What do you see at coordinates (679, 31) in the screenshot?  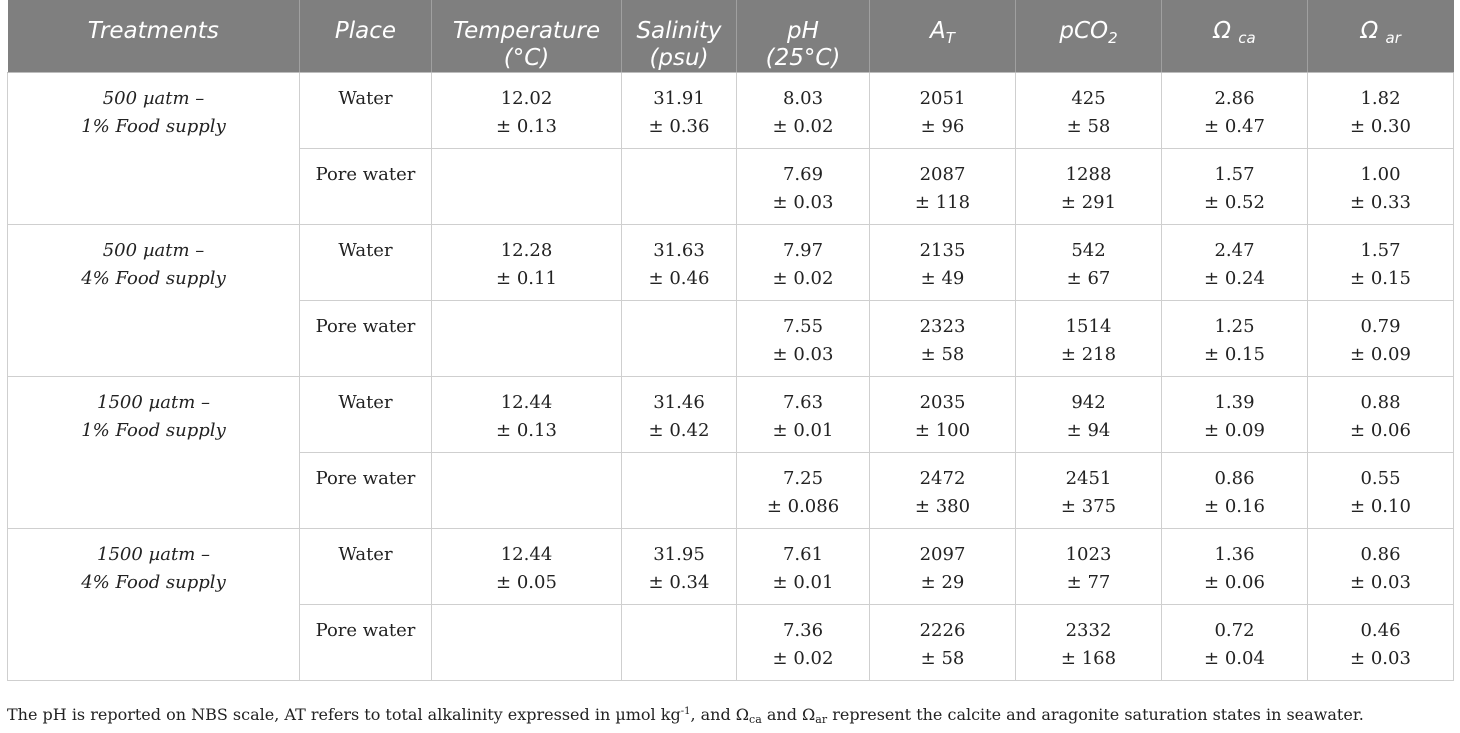 I see `header-salinity-line1: Salinity` at bounding box center [679, 31].